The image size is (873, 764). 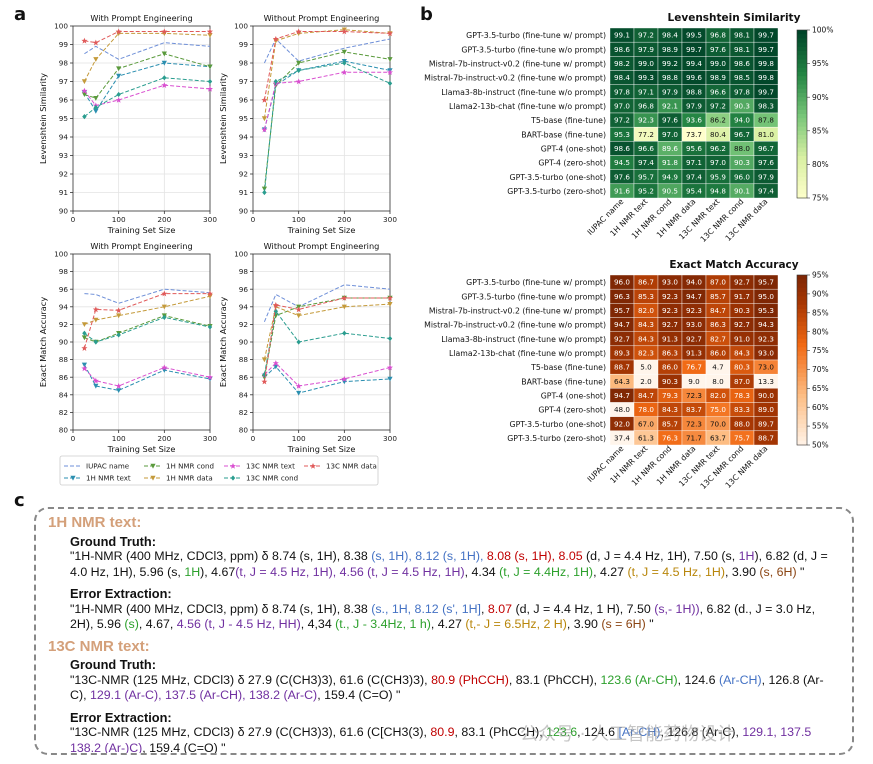 I want to click on heatmap-cell-value: 91.7, so click(x=742, y=296).